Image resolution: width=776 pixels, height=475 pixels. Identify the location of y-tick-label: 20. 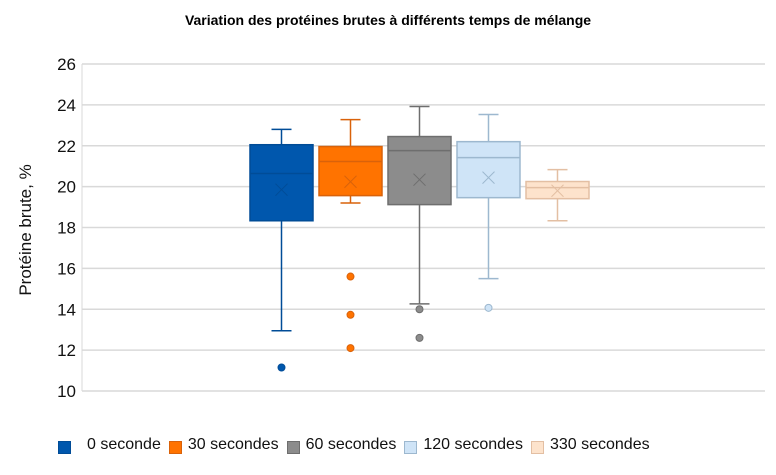
(66, 187).